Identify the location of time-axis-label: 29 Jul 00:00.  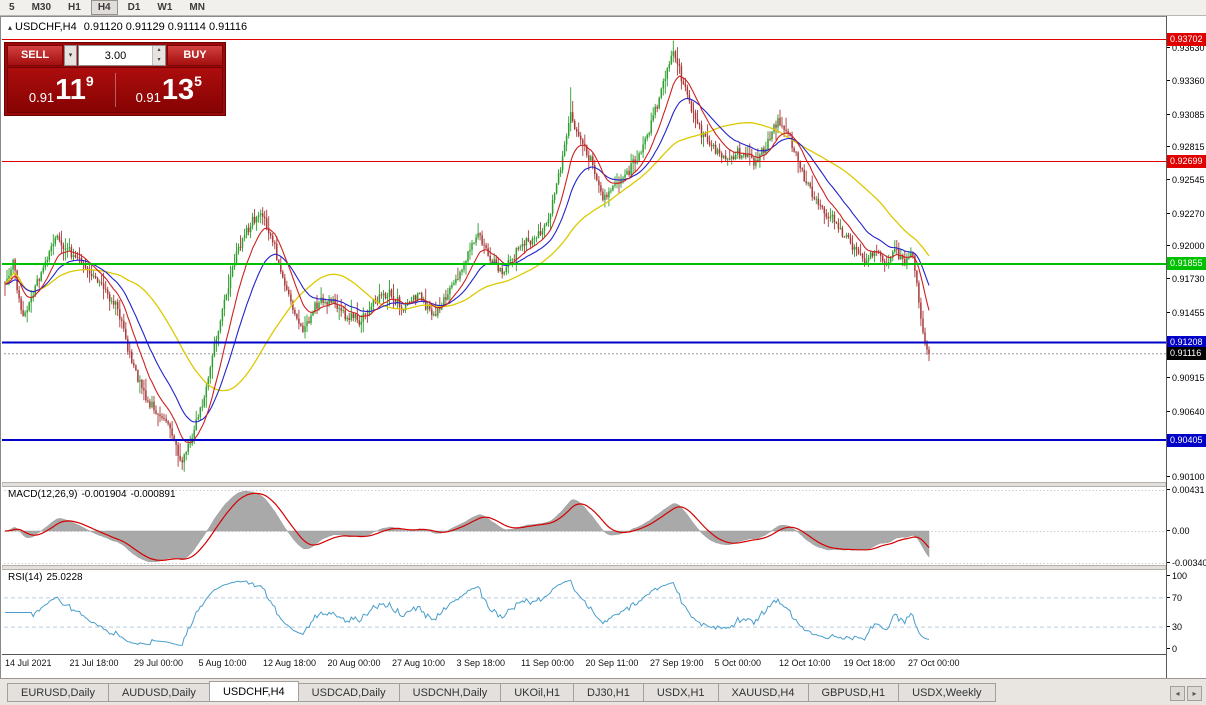
(159, 663).